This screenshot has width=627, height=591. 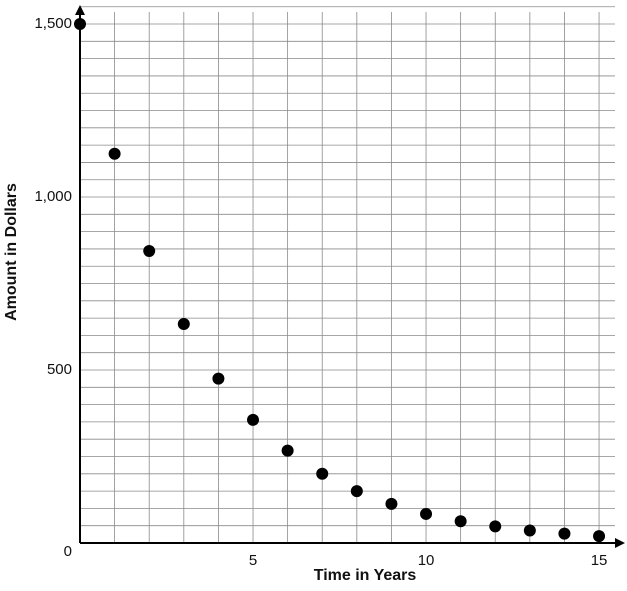 What do you see at coordinates (620, 543) in the screenshot?
I see `x-axis-arrow` at bounding box center [620, 543].